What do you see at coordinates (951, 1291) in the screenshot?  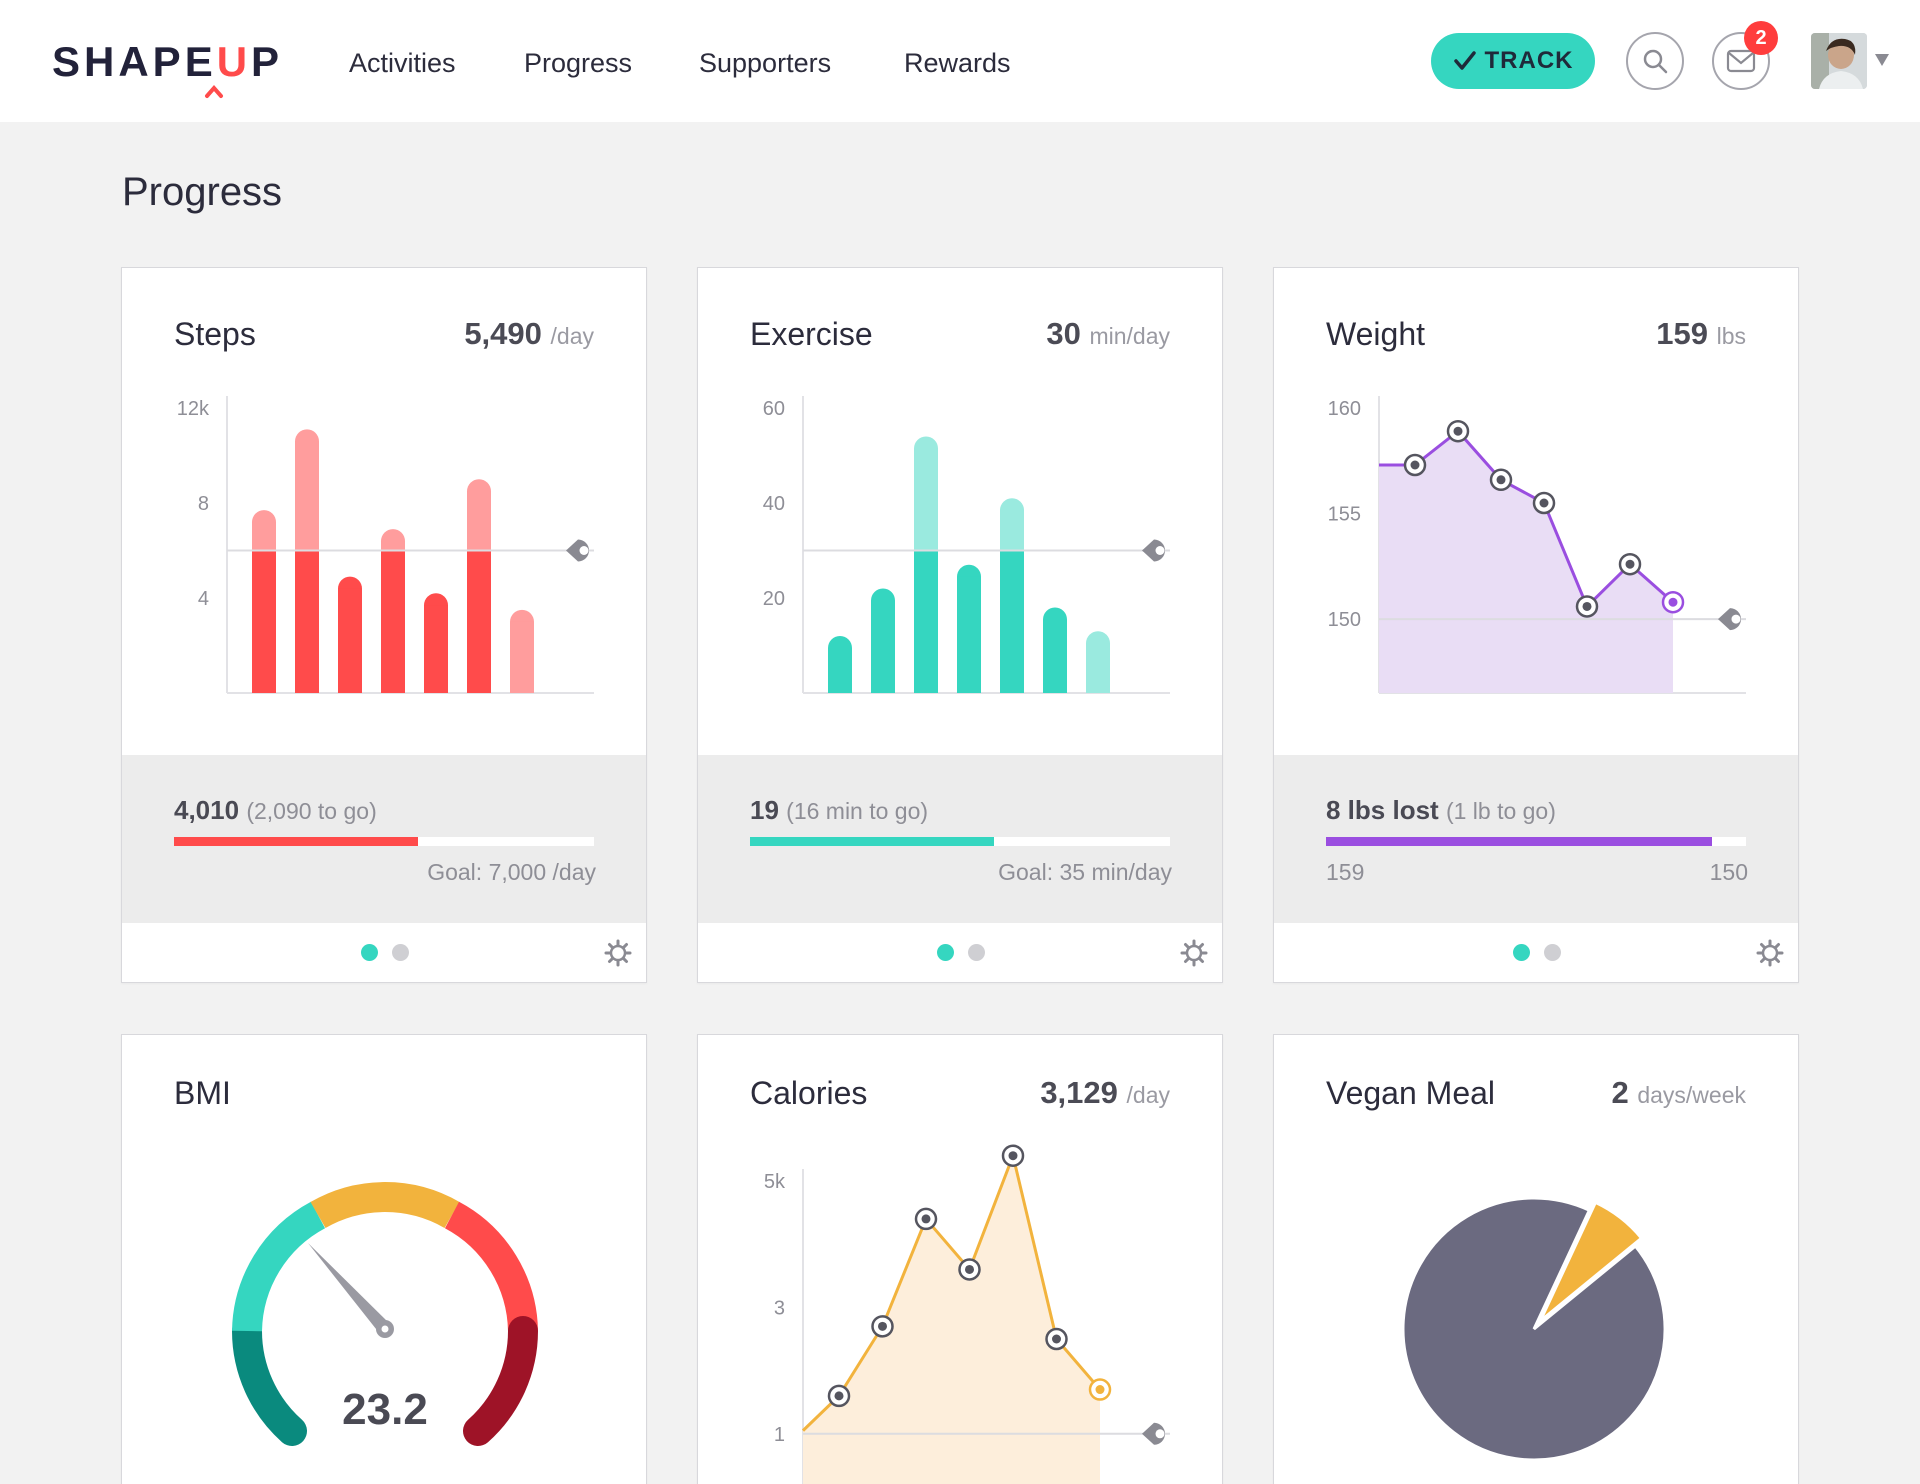 I see `series-line` at bounding box center [951, 1291].